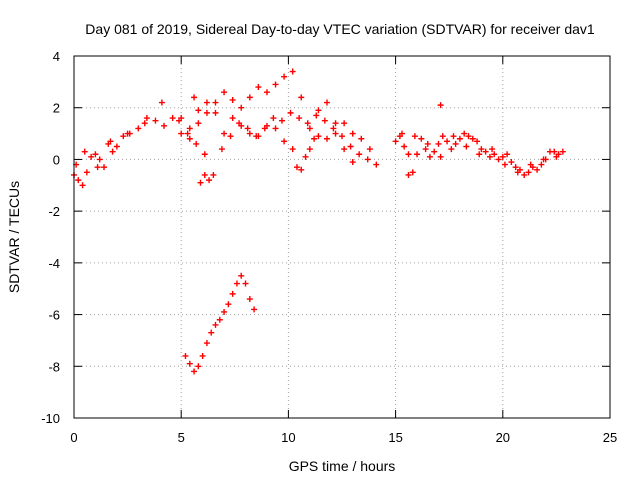 The image size is (640, 480). I want to click on y-tick-label: -2, so click(54, 211).